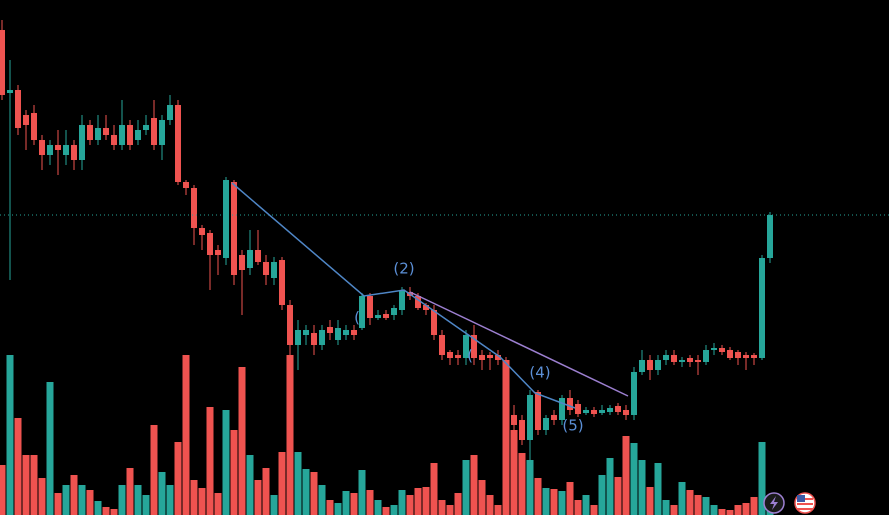 The height and width of the screenshot is (515, 889). I want to click on wave-label: (2), so click(403, 269).